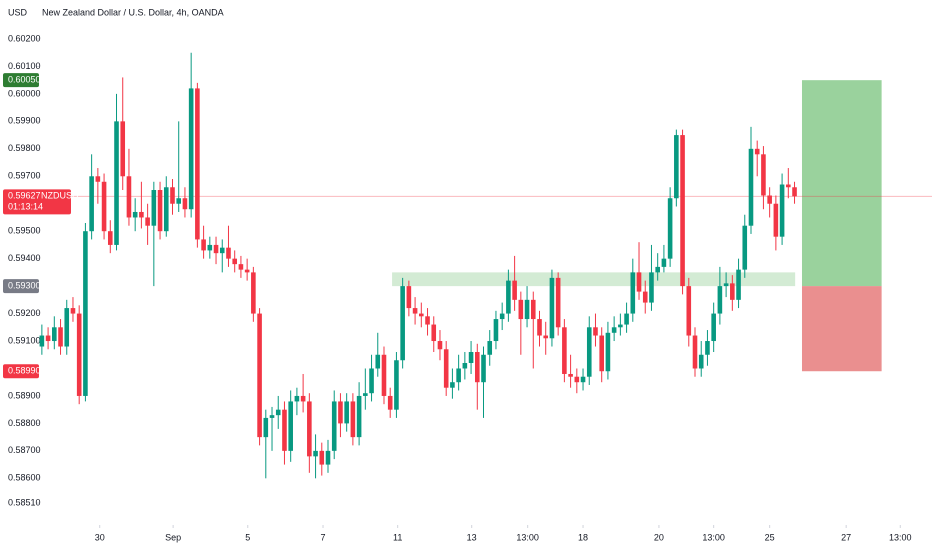 The width and height of the screenshot is (932, 550). Describe the element at coordinates (583, 537) in the screenshot. I see `x-tick-label: 18` at that location.